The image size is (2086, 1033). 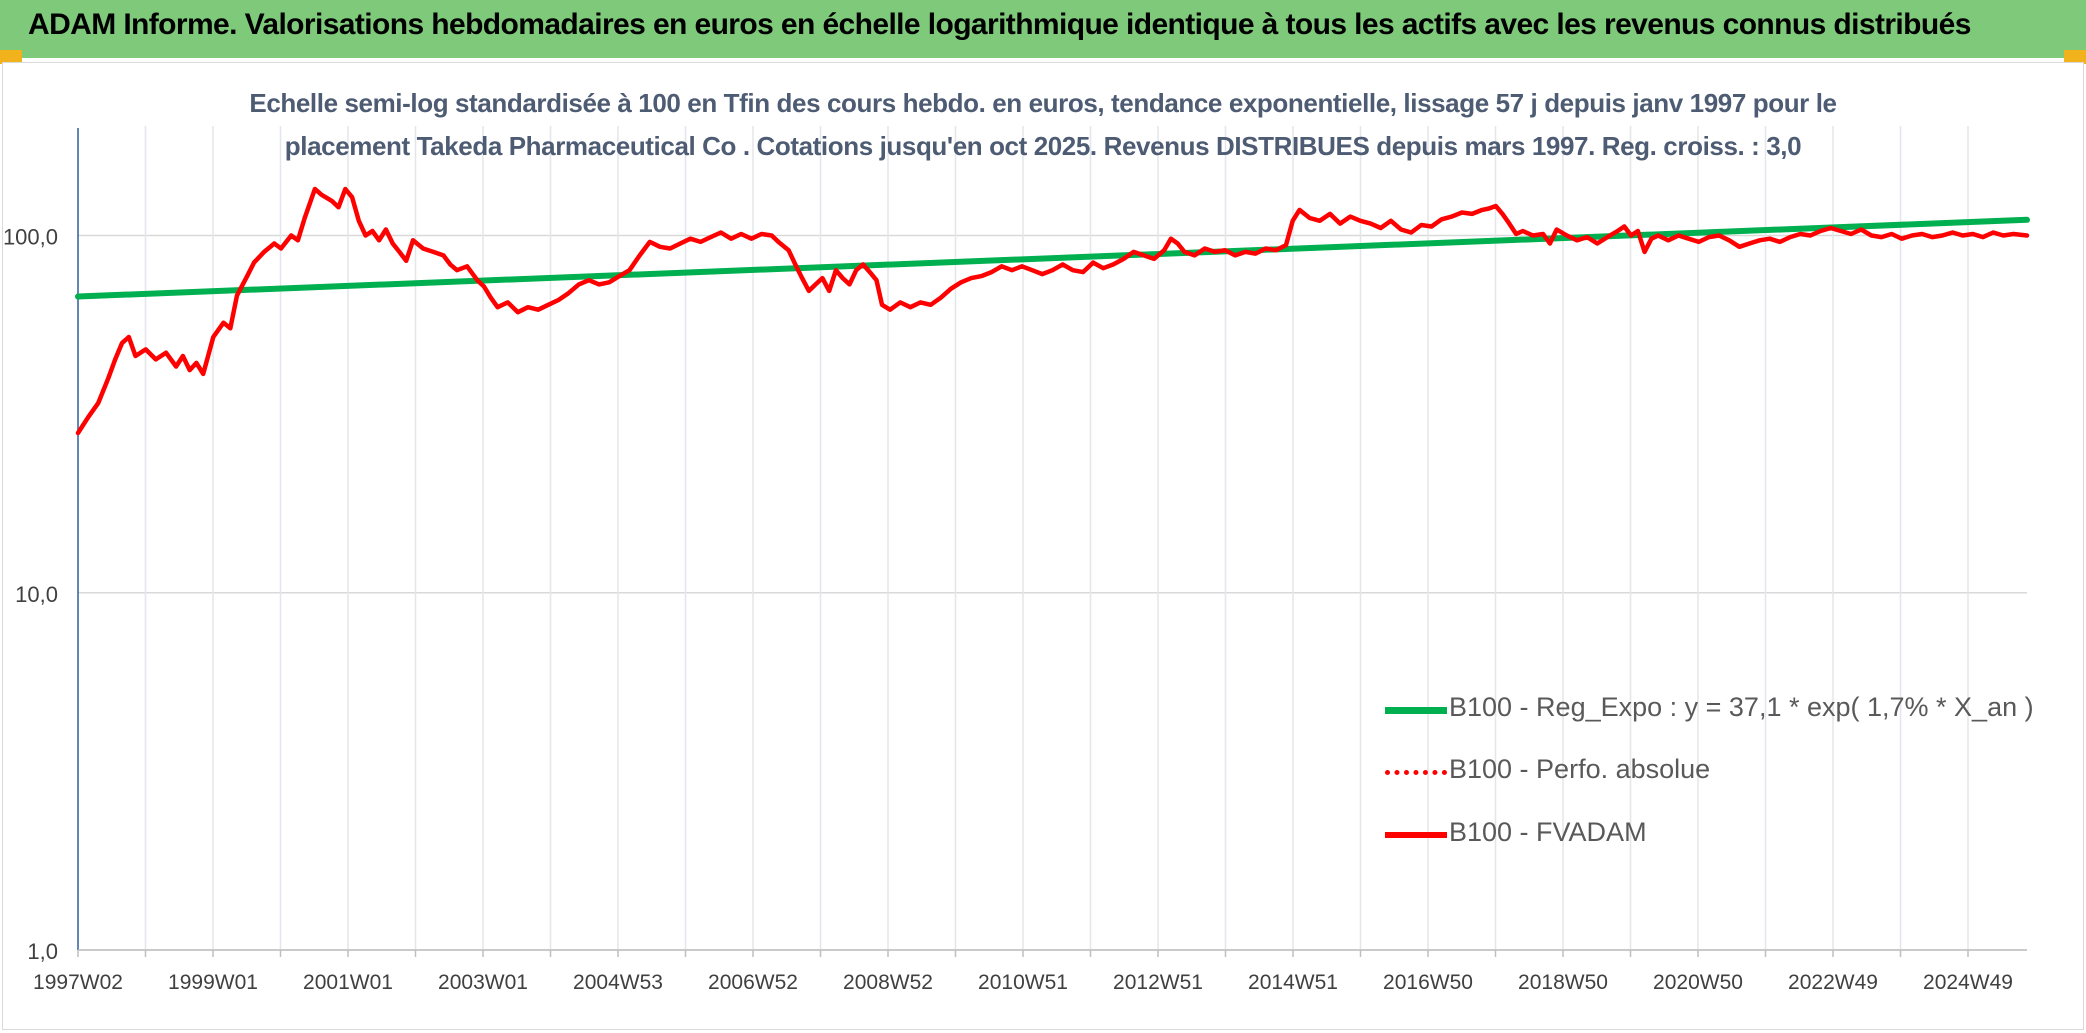 What do you see at coordinates (42, 951) in the screenshot?
I see `y-tick-label: 1,0` at bounding box center [42, 951].